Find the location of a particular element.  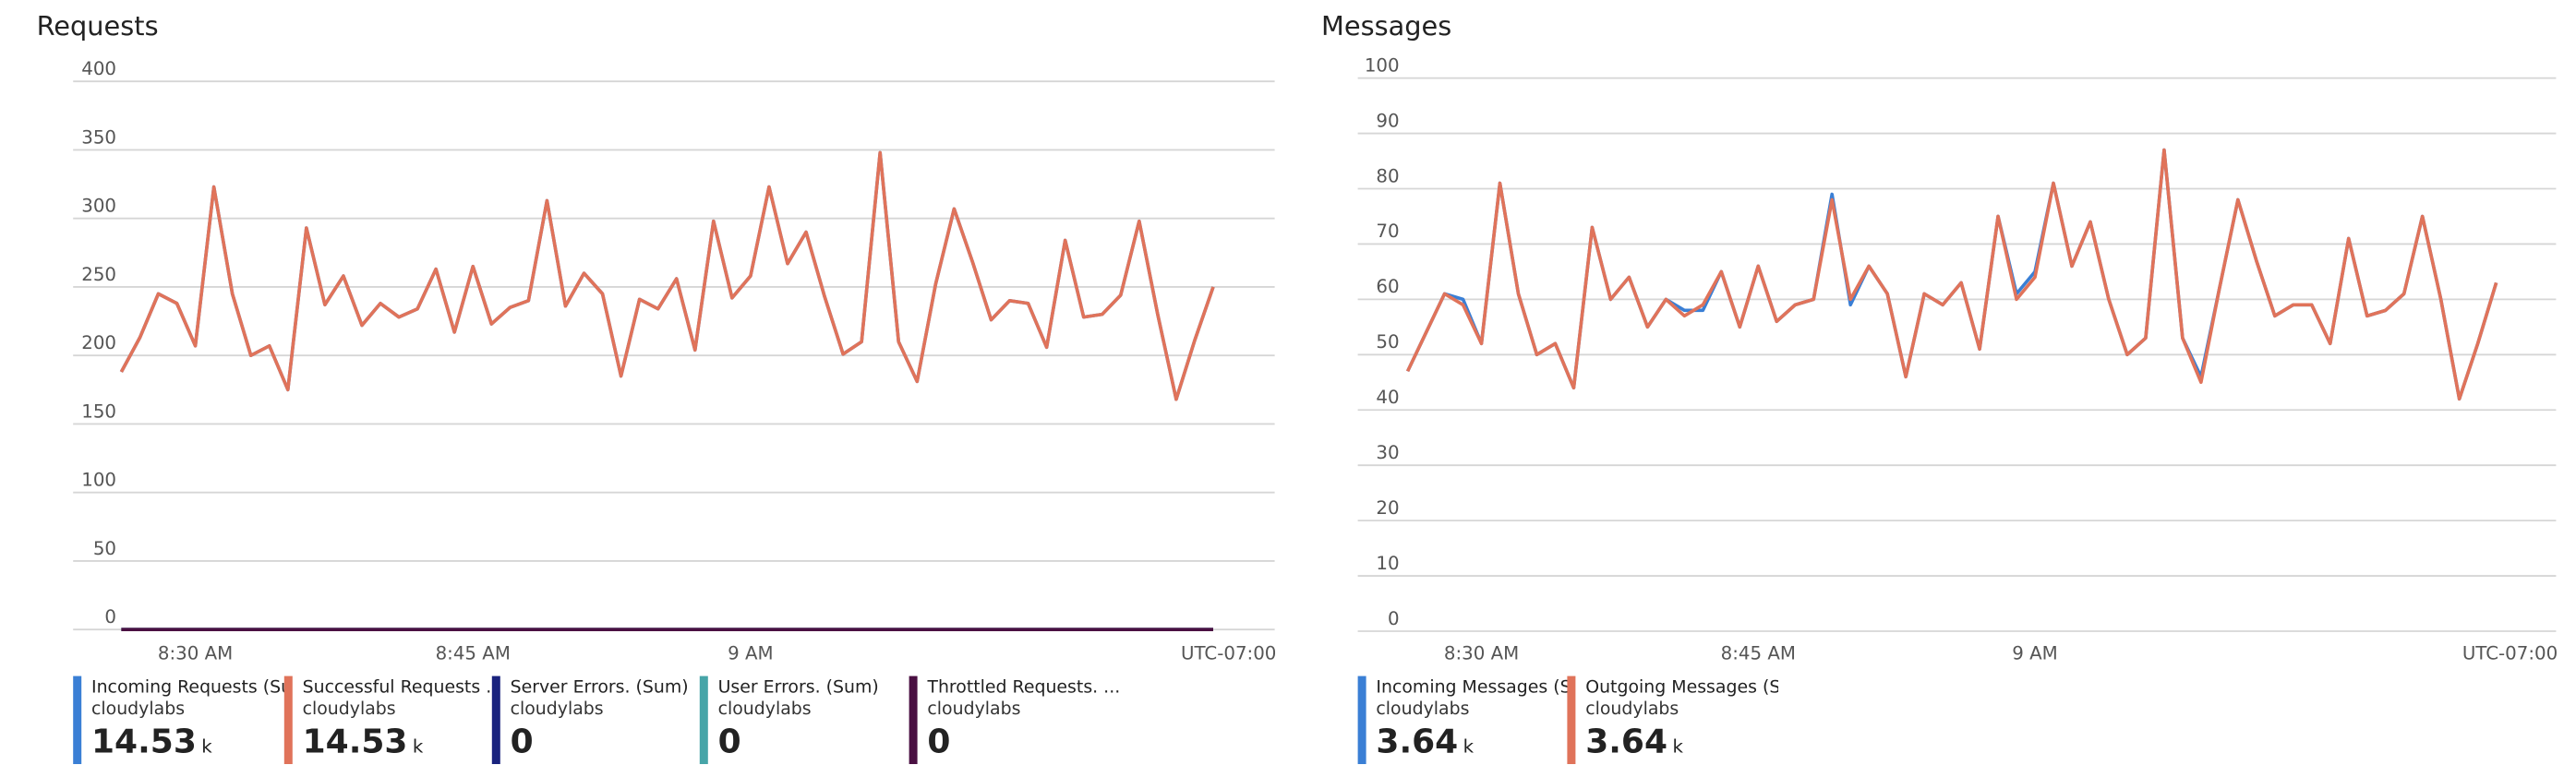

legend-name: Server Errors. (Sum) is located at coordinates (599, 687).